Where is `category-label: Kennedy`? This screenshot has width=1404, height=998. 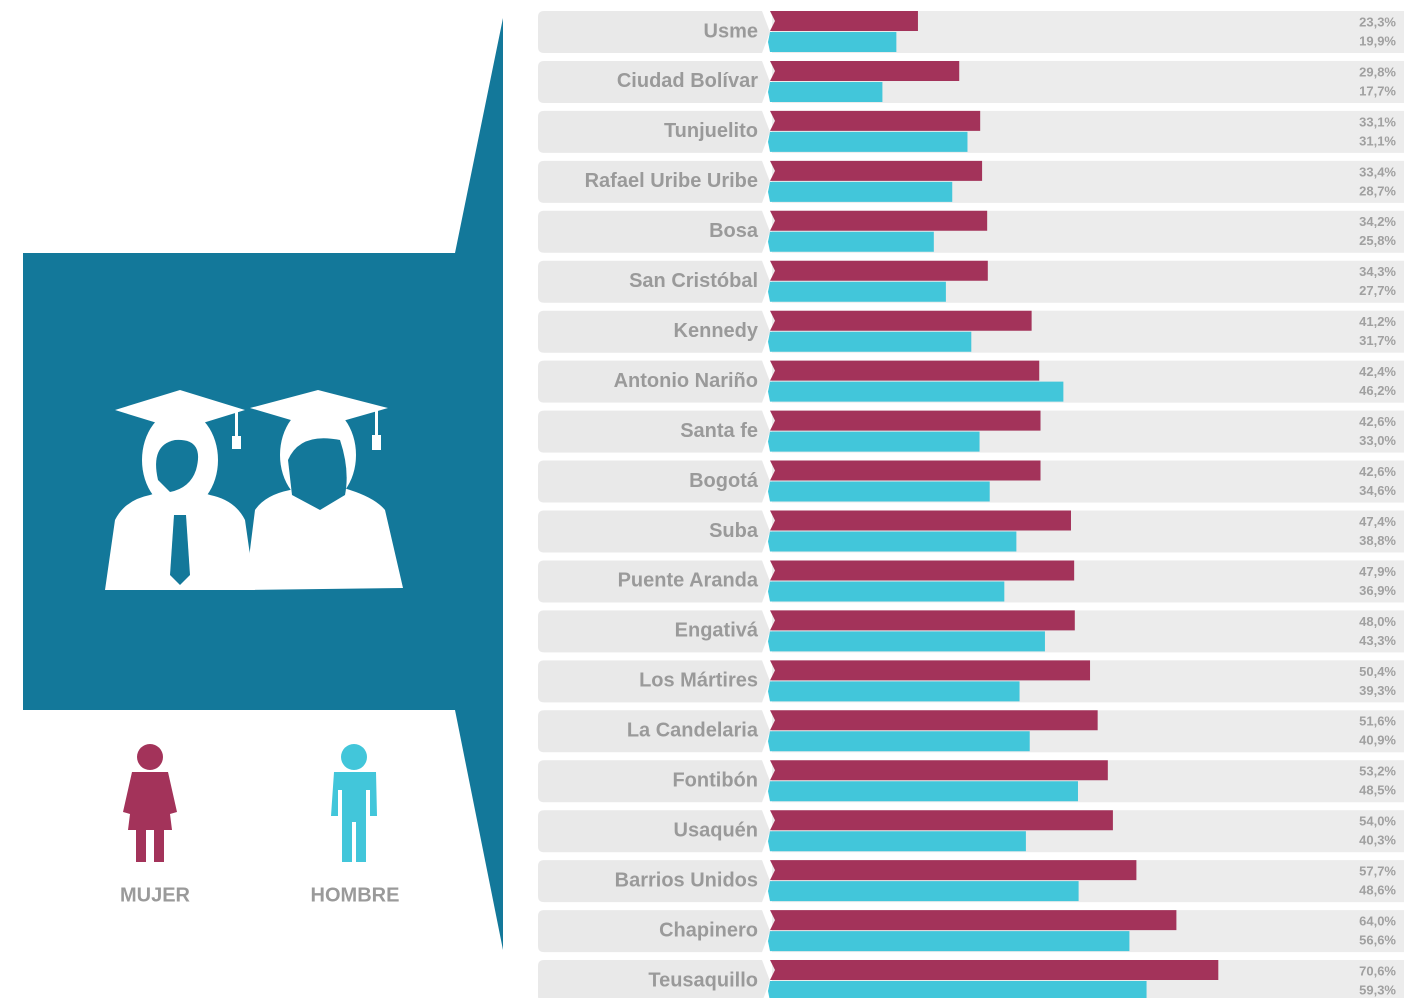 category-label: Kennedy is located at coordinates (716, 331).